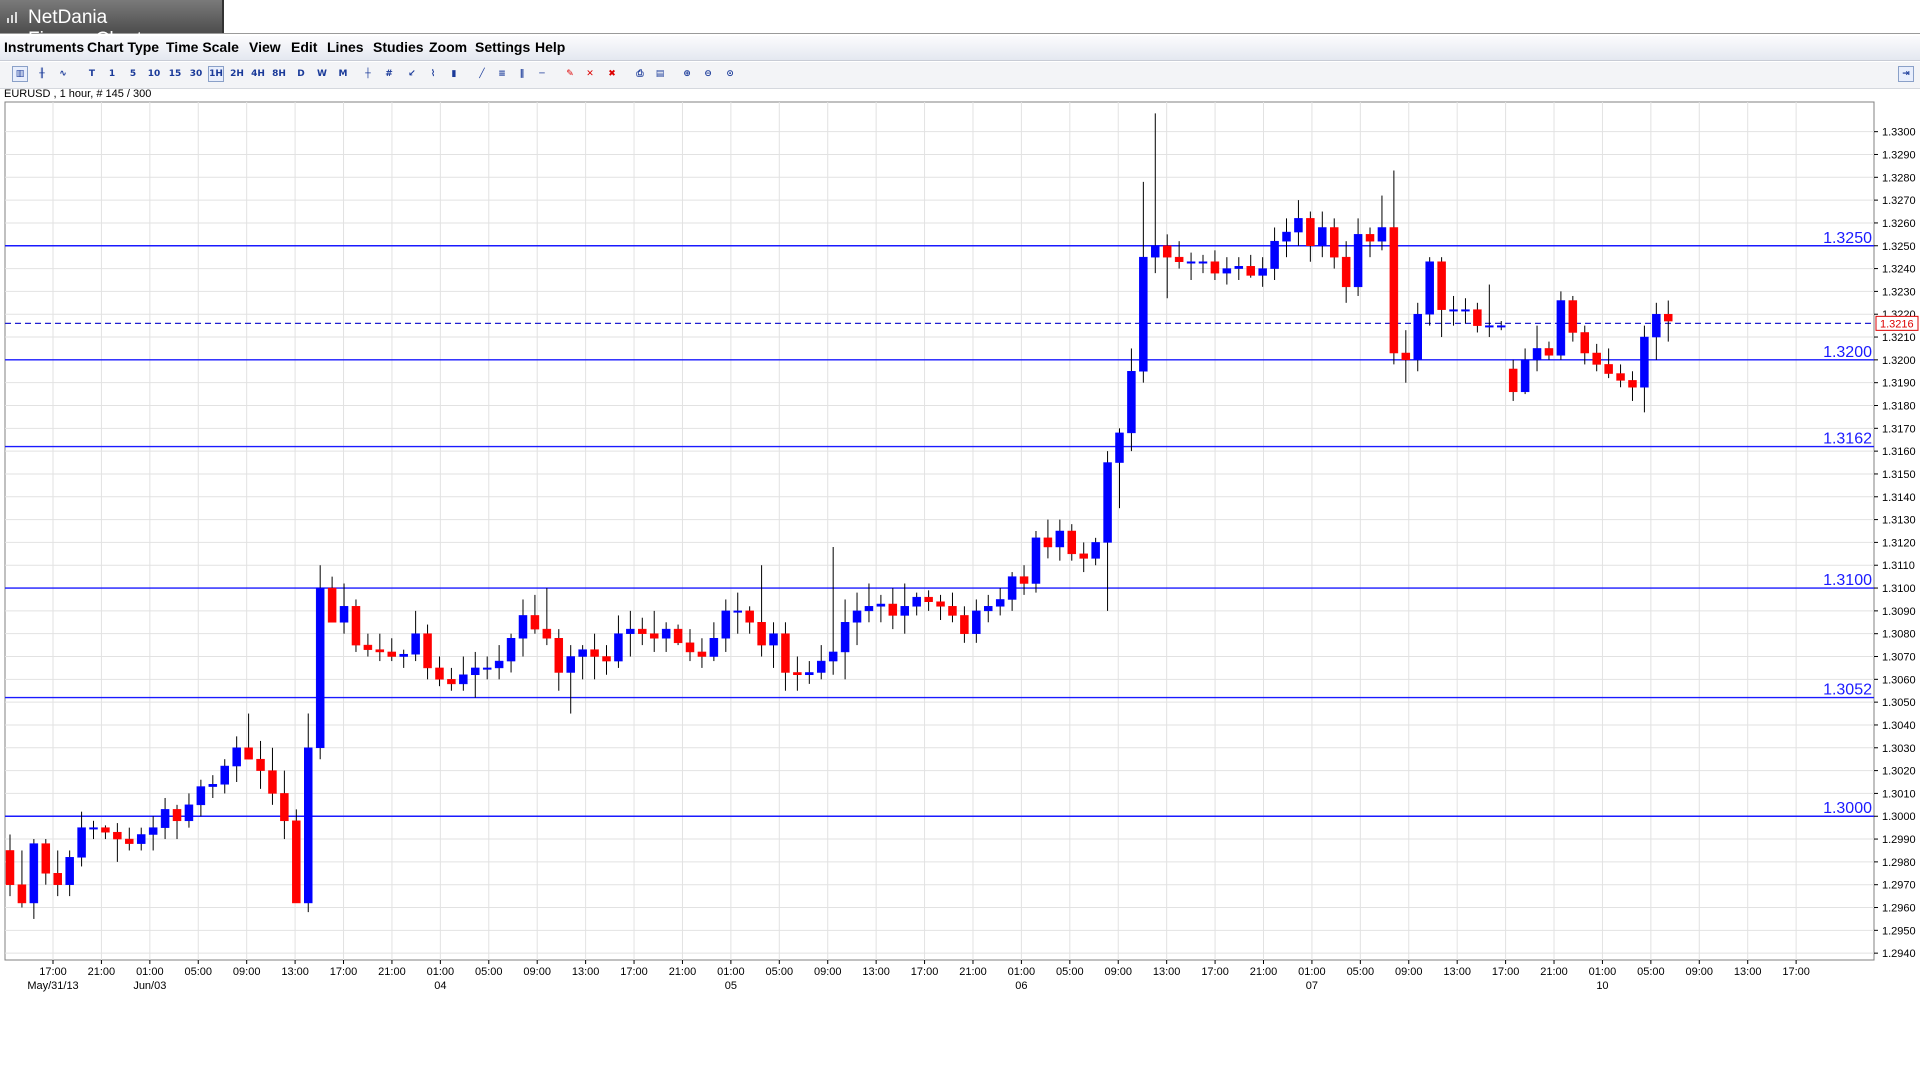 This screenshot has height=1080, width=1920. I want to click on trendline-icon: ╱, so click(482, 74).